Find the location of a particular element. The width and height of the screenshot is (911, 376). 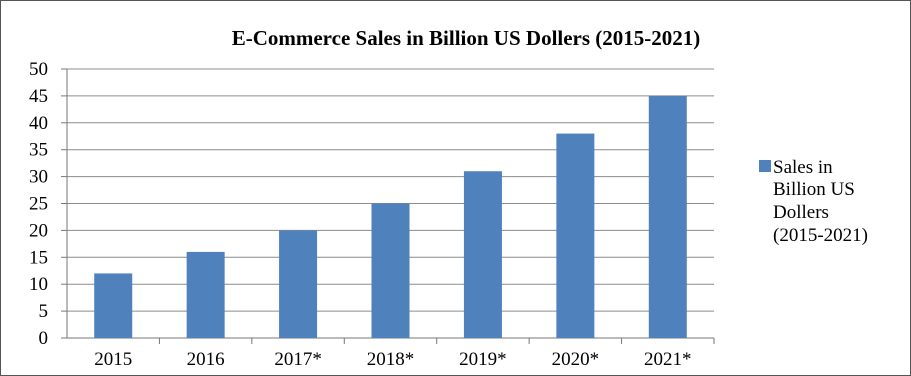

y-axis-tick-label: 5 is located at coordinates (44, 311).